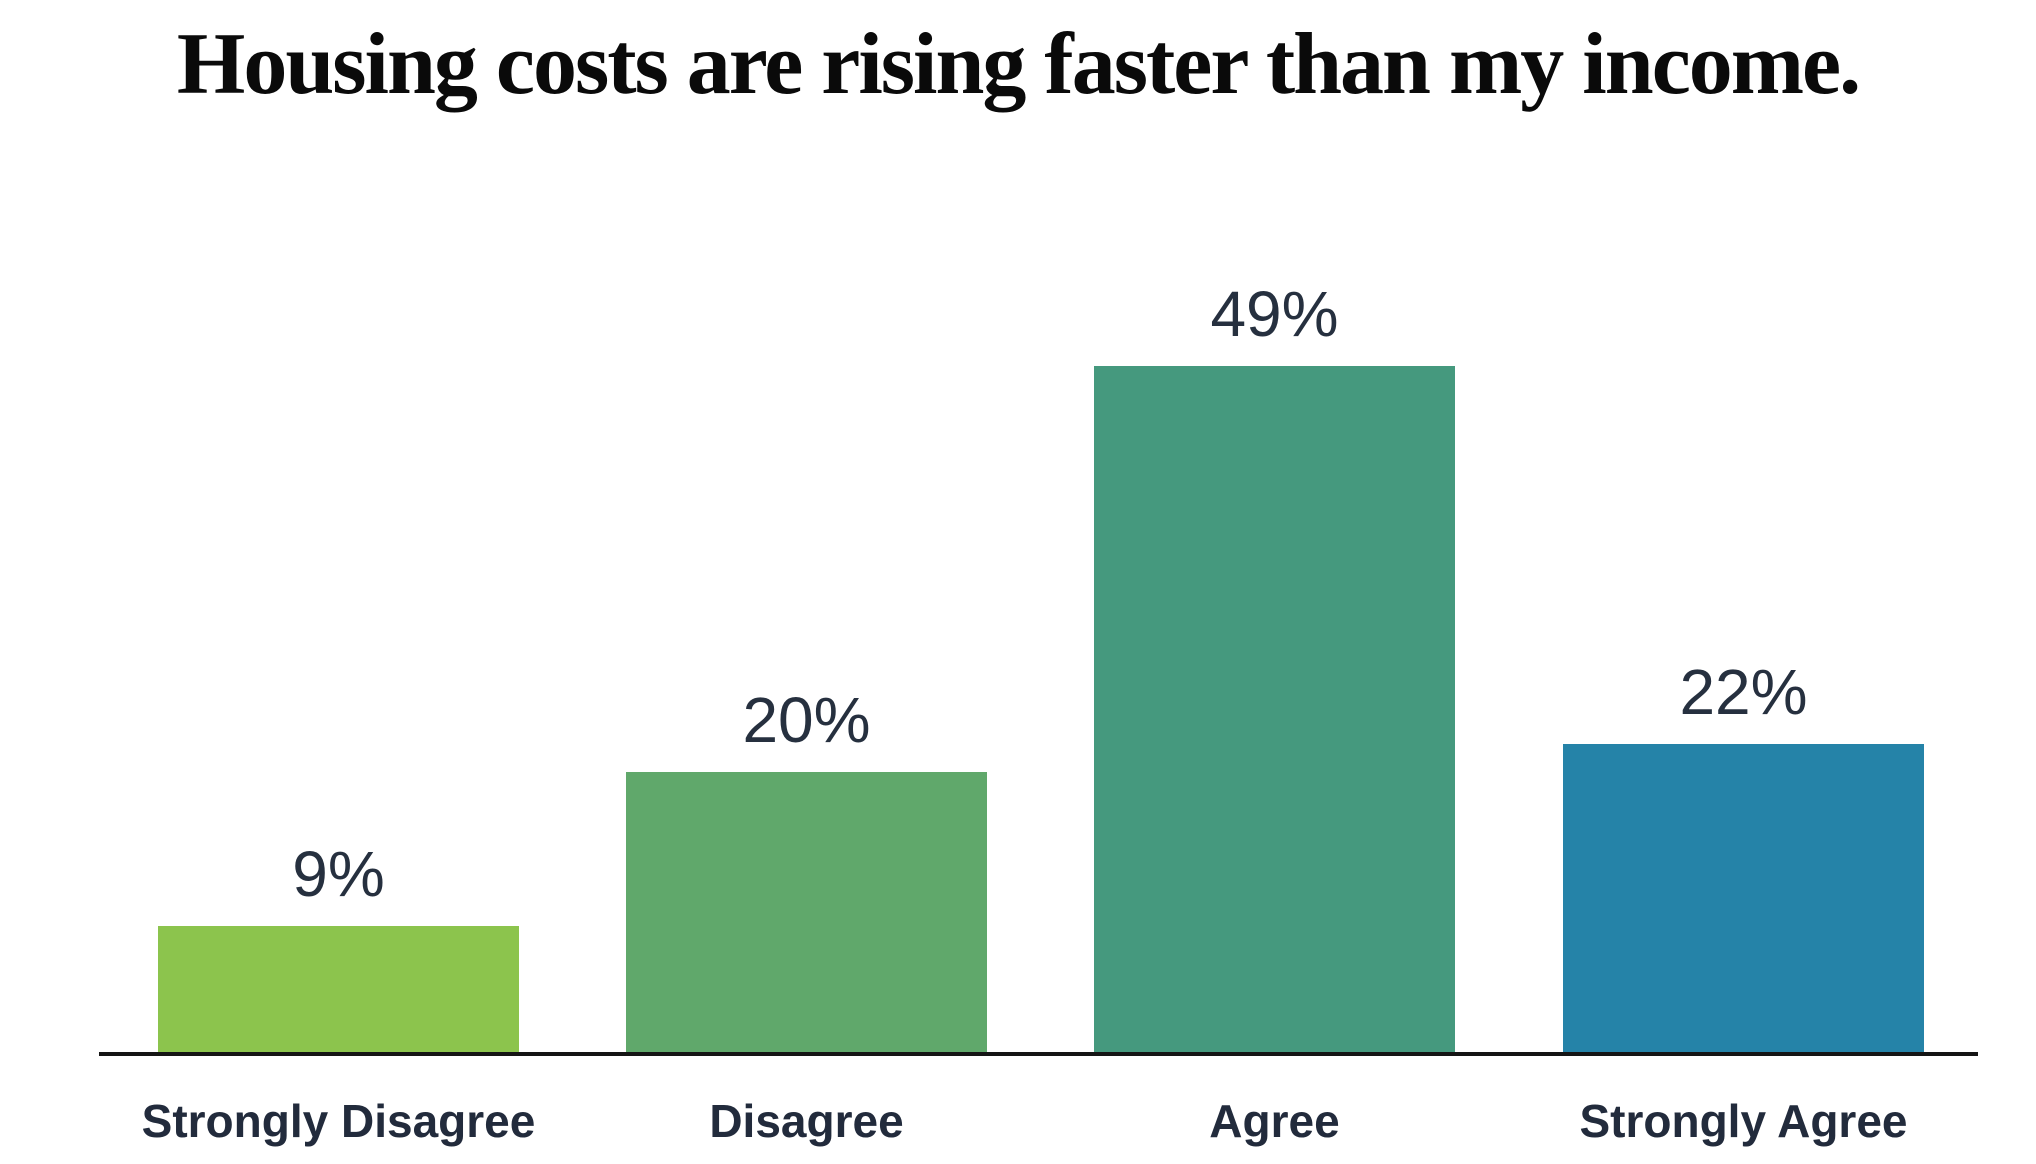 The image size is (2036, 1164). What do you see at coordinates (338, 874) in the screenshot?
I see `bar-value-label: 9%` at bounding box center [338, 874].